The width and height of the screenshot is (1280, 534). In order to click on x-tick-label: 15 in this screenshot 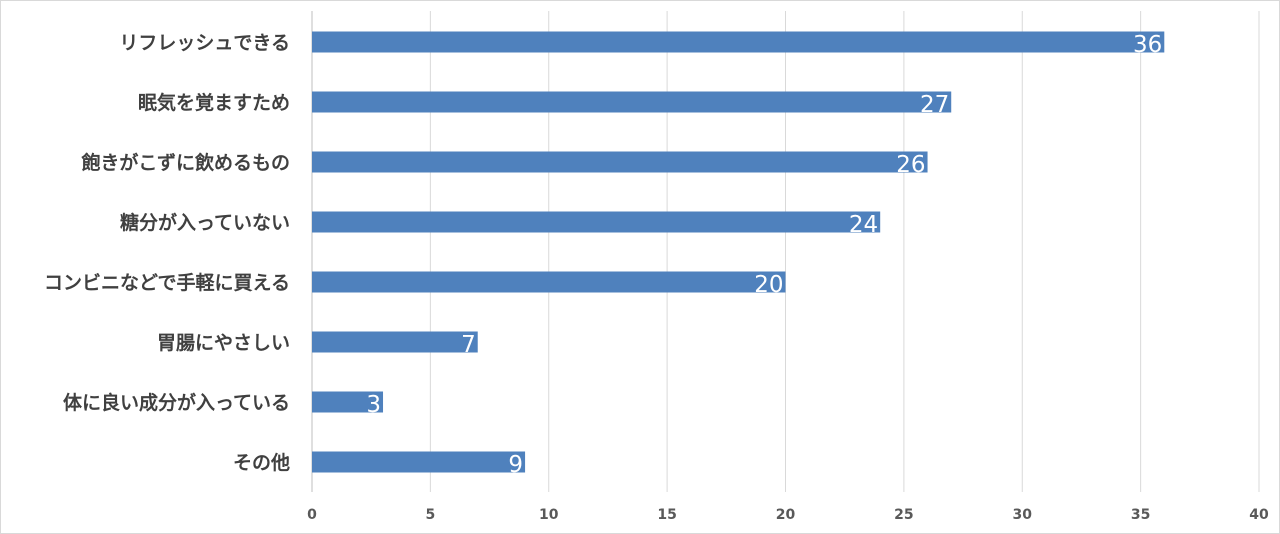, I will do `click(666, 515)`.